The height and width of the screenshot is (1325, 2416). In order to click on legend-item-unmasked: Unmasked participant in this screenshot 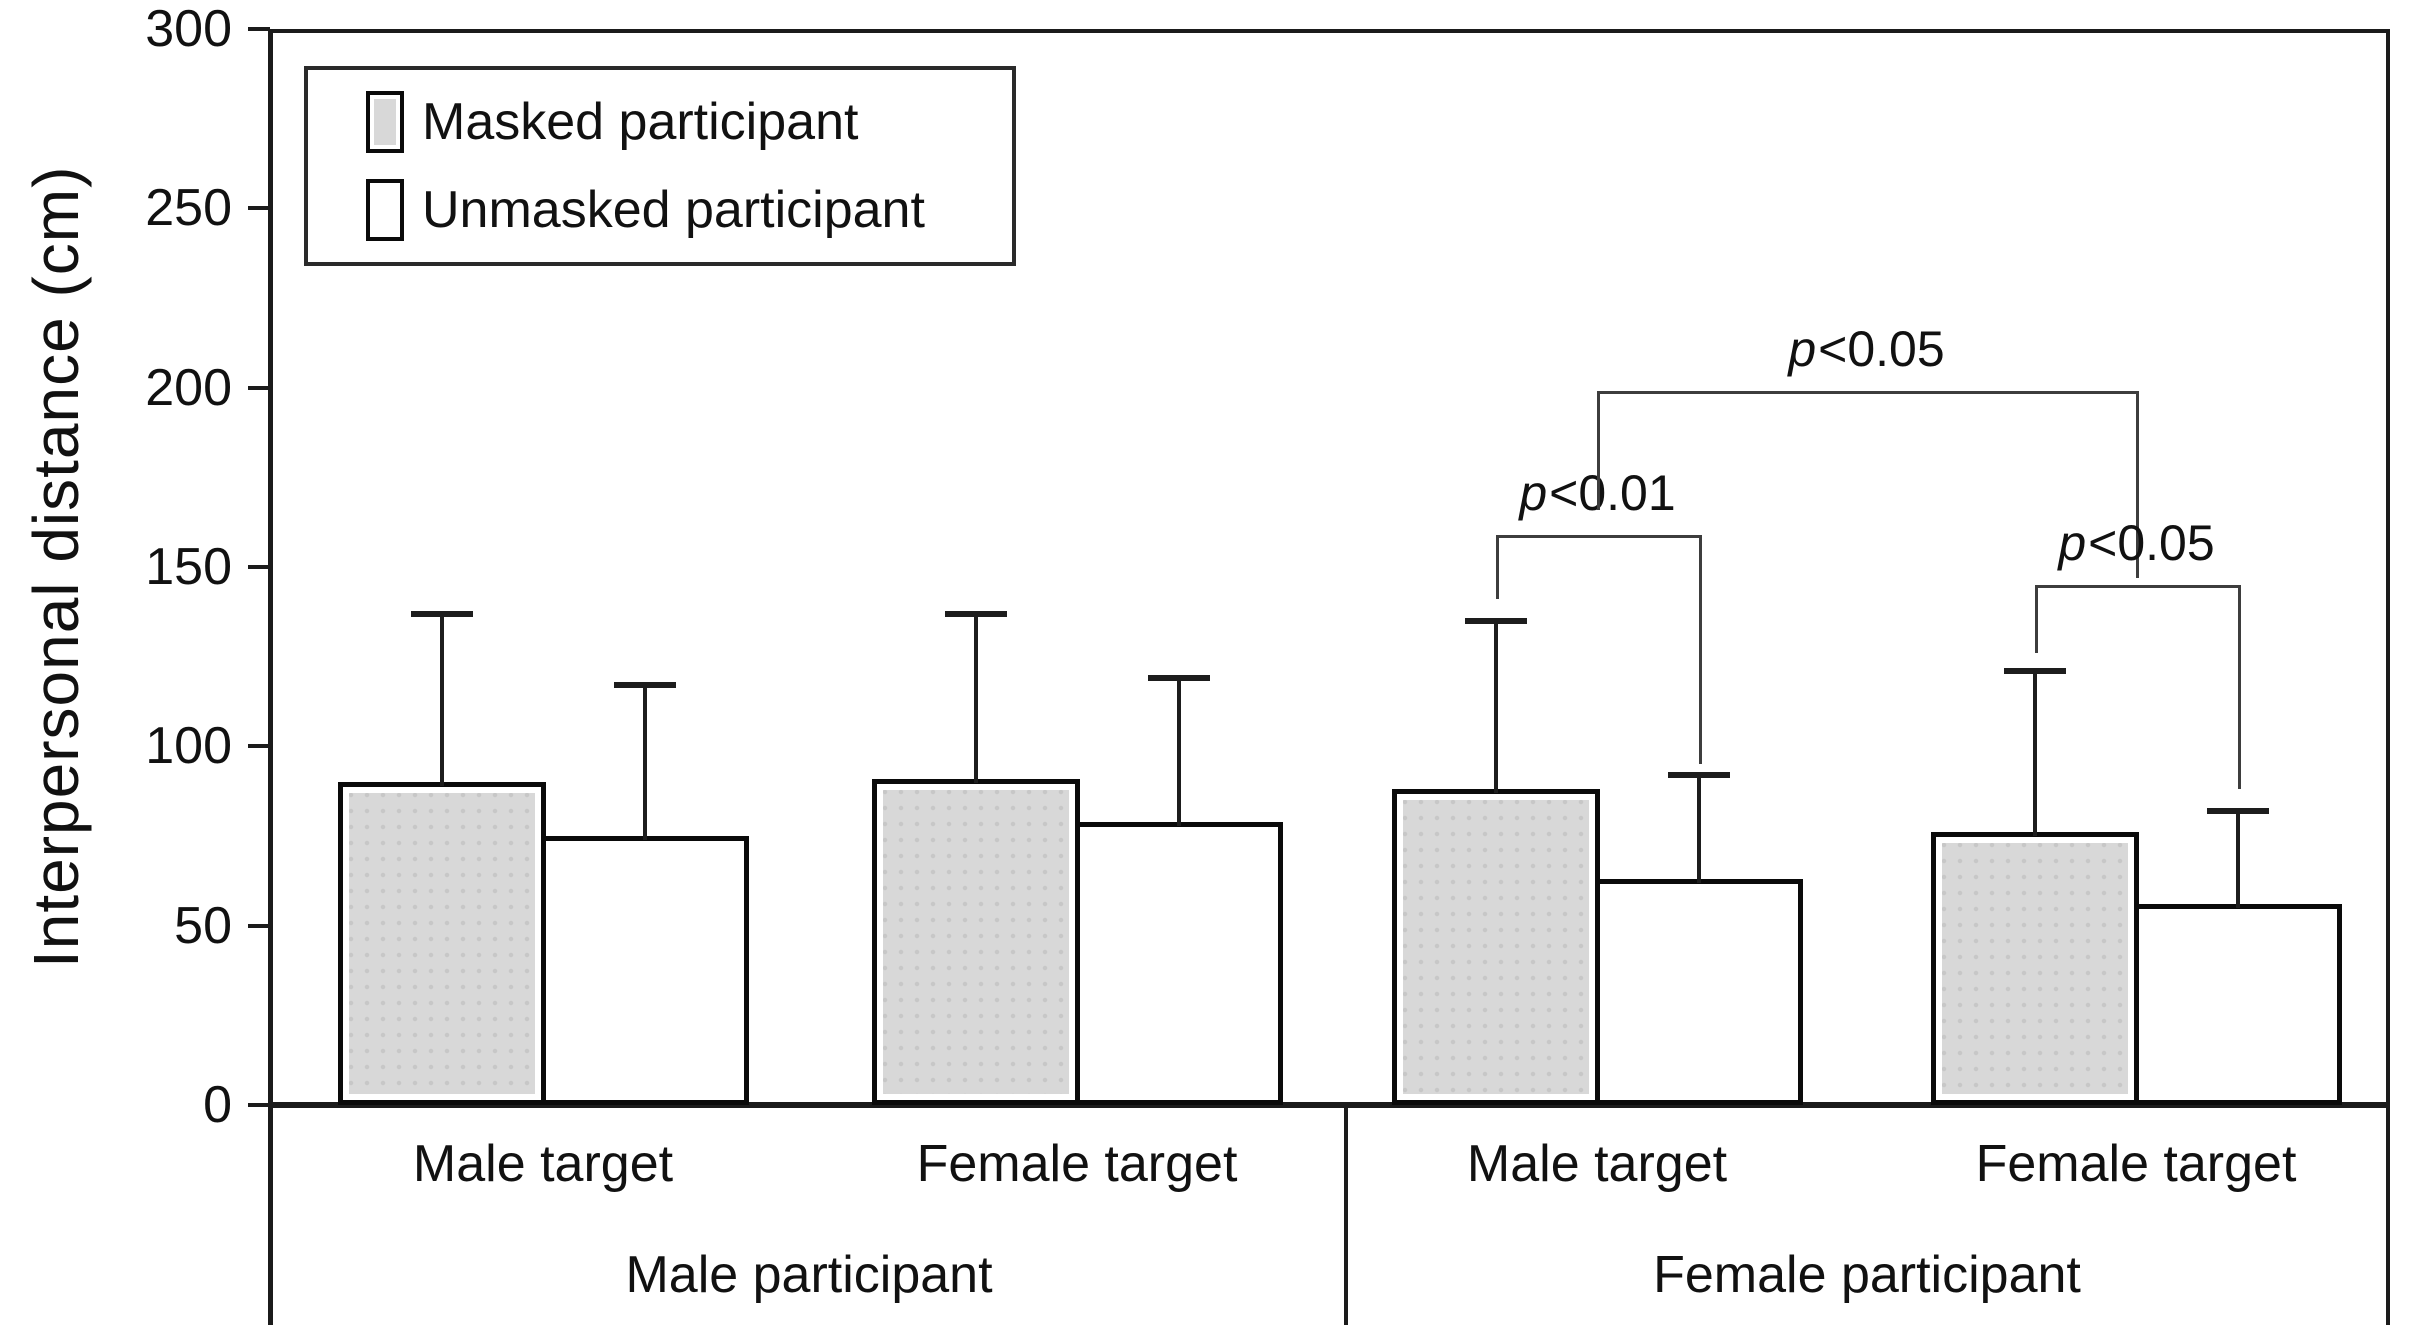, I will do `click(689, 210)`.